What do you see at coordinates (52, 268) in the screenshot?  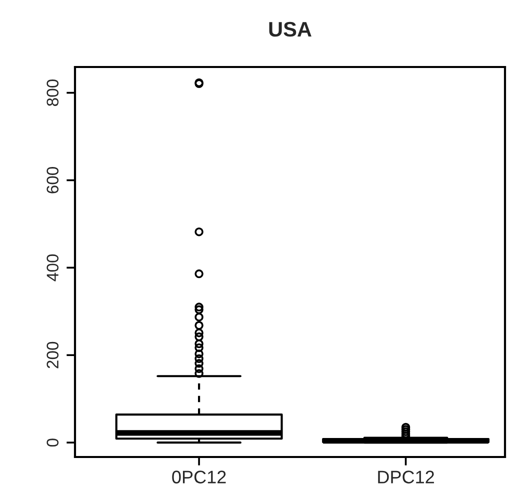 I see `y-tick-label: 400` at bounding box center [52, 268].